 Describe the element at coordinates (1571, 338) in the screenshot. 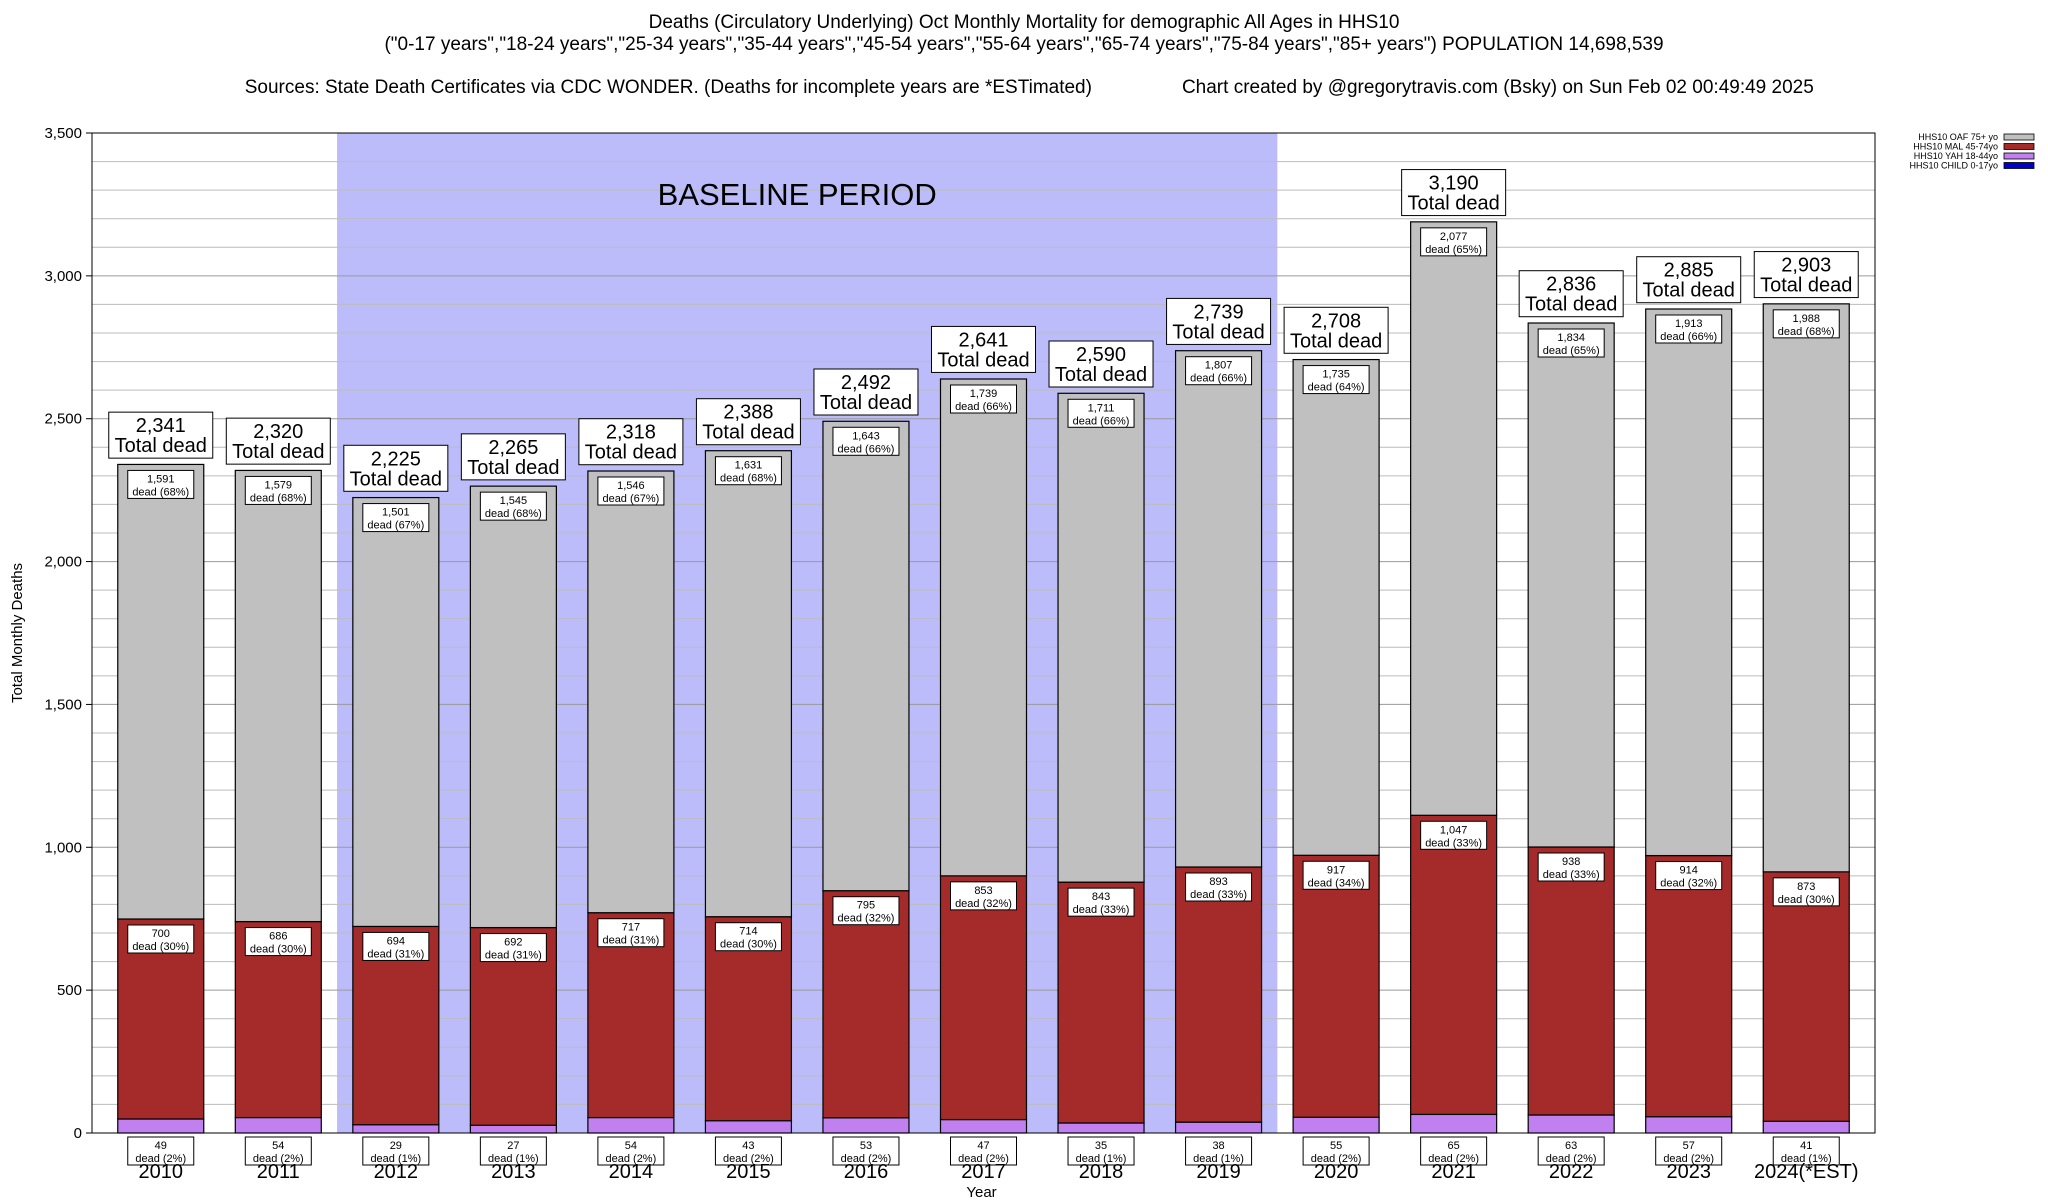

I see `data-label-value: 1,834` at that location.